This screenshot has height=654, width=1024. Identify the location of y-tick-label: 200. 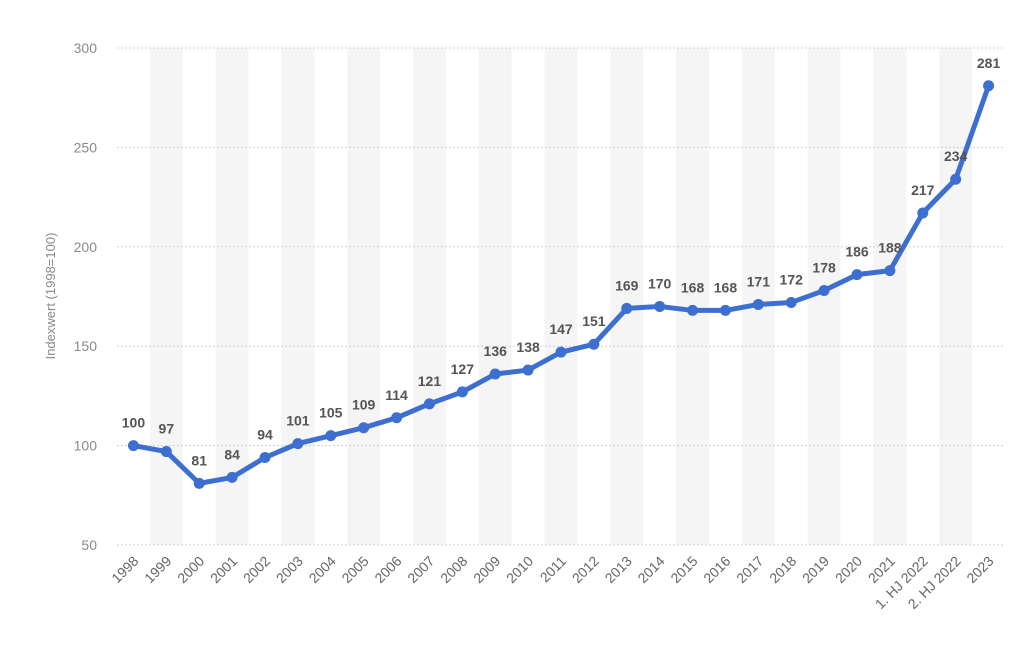
(86, 247).